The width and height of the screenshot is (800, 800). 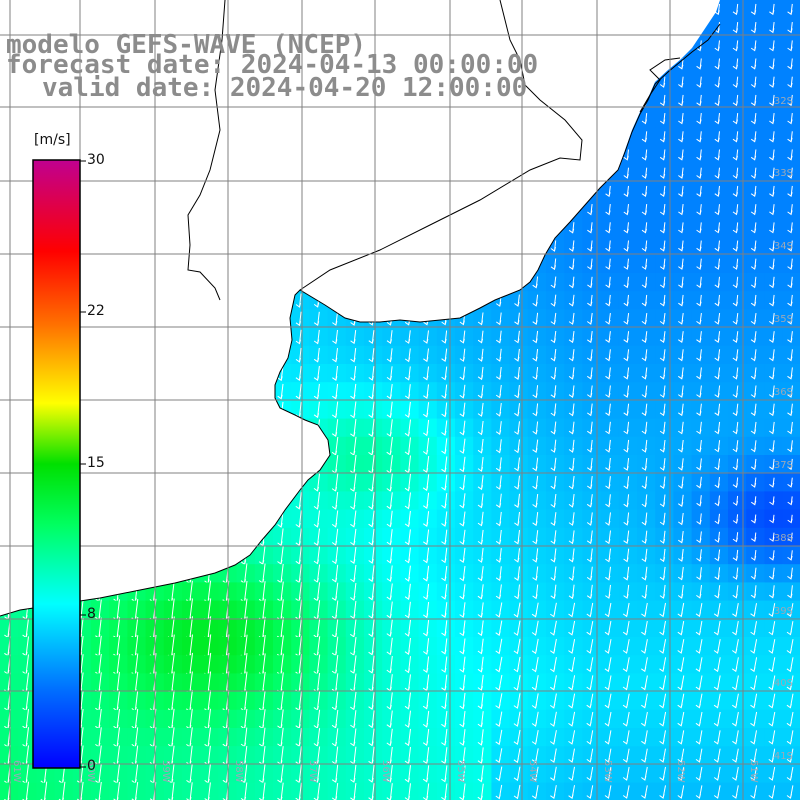 What do you see at coordinates (783, 246) in the screenshot?
I see `latitude-label: 34S` at bounding box center [783, 246].